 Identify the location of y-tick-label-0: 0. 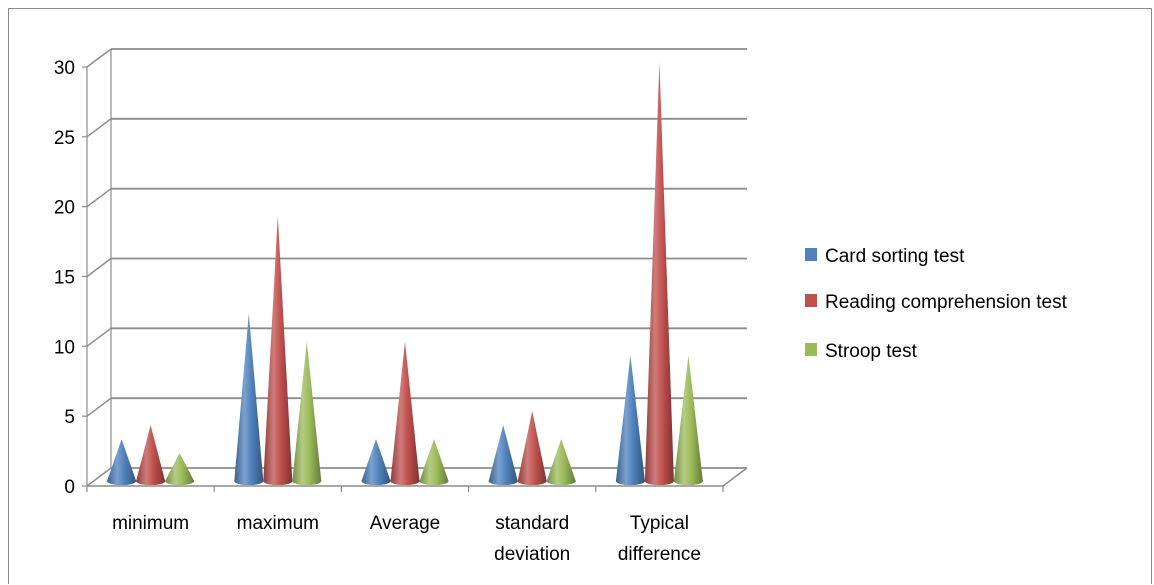
(69, 487).